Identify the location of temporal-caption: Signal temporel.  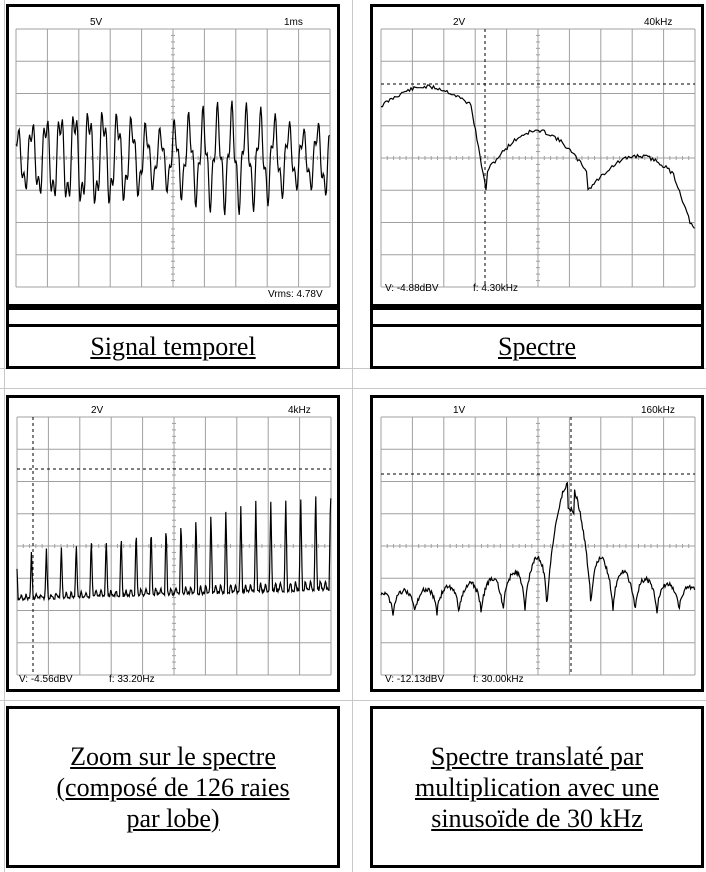
(173, 346).